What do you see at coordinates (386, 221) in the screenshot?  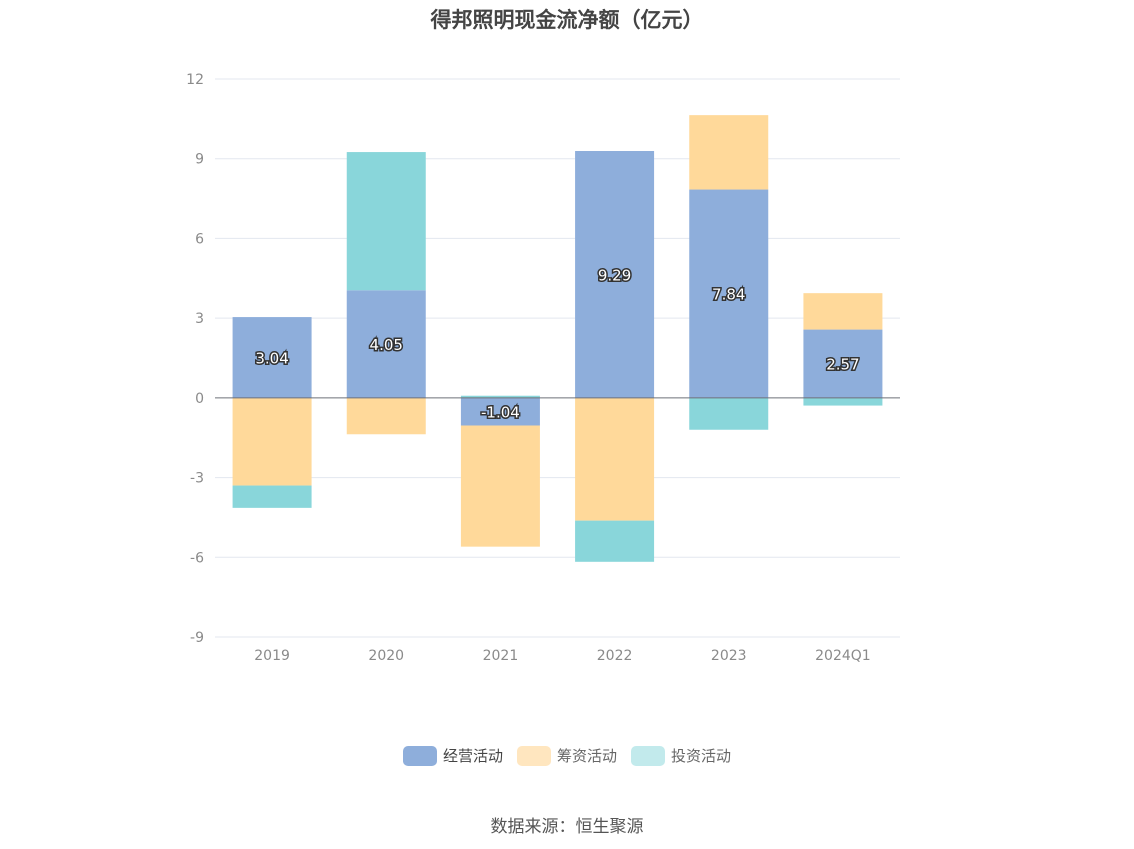 I see `bar-投资活动-2020` at bounding box center [386, 221].